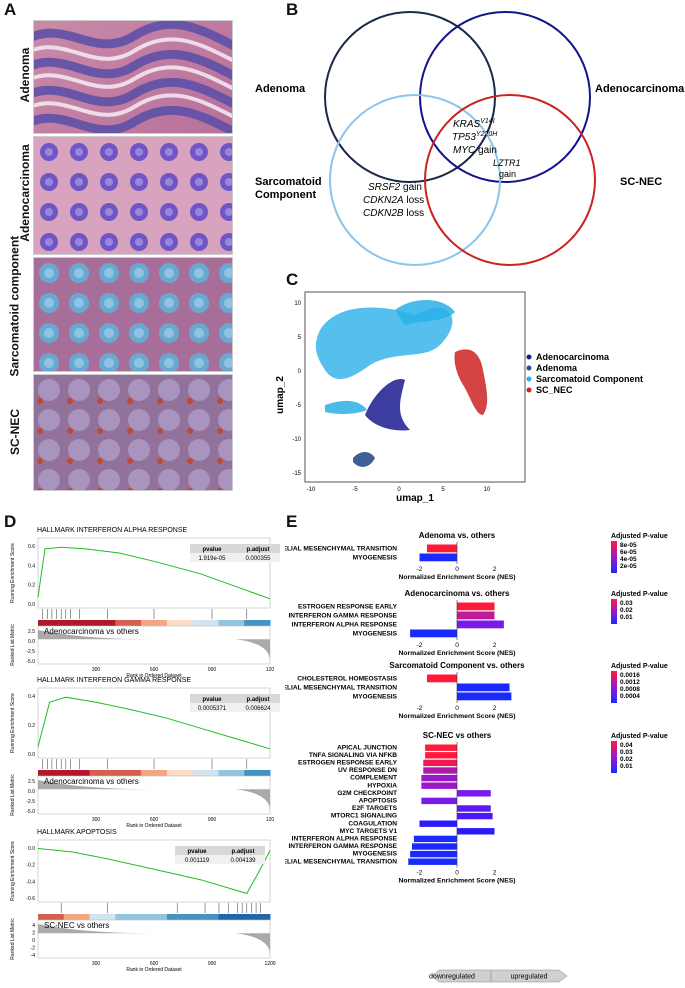  Describe the element at coordinates (30, 882) in the screenshot. I see `gsea-es-tick: -0.4` at that location.